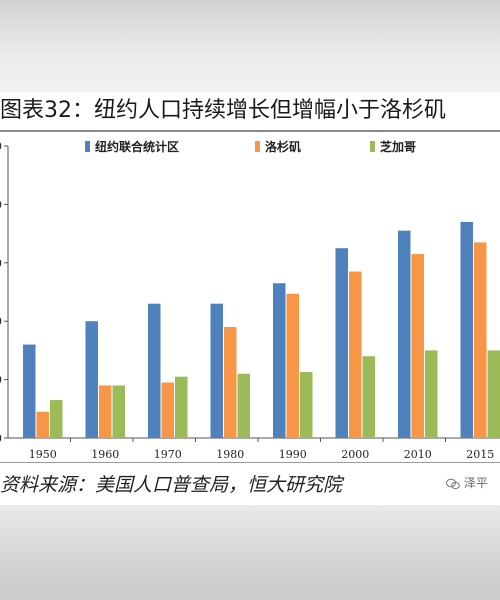 The height and width of the screenshot is (600, 500). Describe the element at coordinates (168, 454) in the screenshot. I see `x-tick-label: 1970` at that location.